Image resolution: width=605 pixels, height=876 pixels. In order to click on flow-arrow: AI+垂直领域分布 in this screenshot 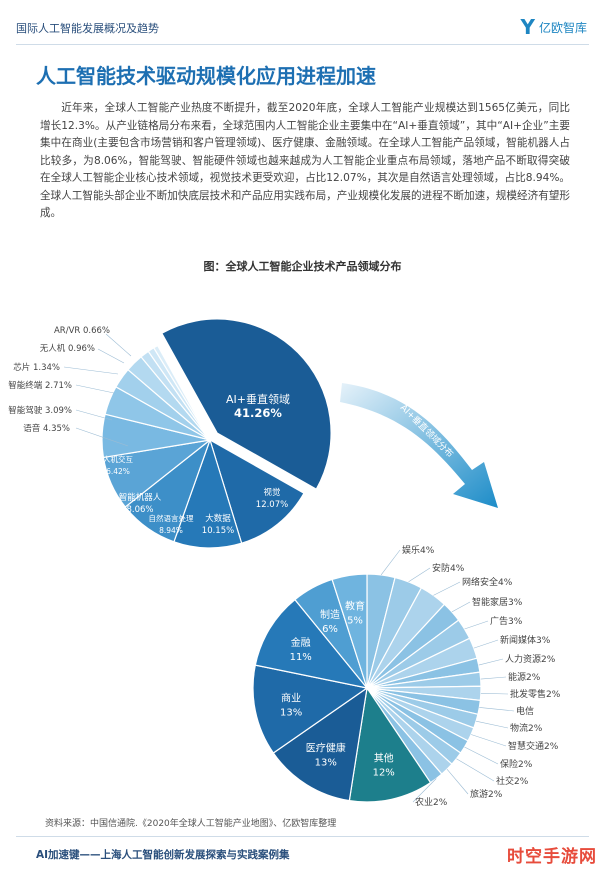, I will do `click(419, 445)`.